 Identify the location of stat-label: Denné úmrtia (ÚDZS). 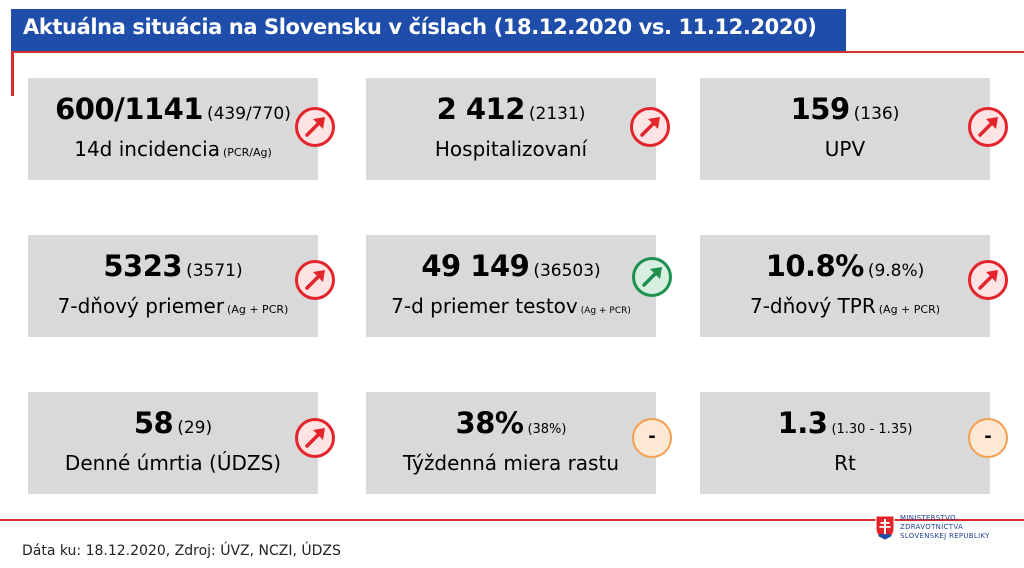
(173, 463).